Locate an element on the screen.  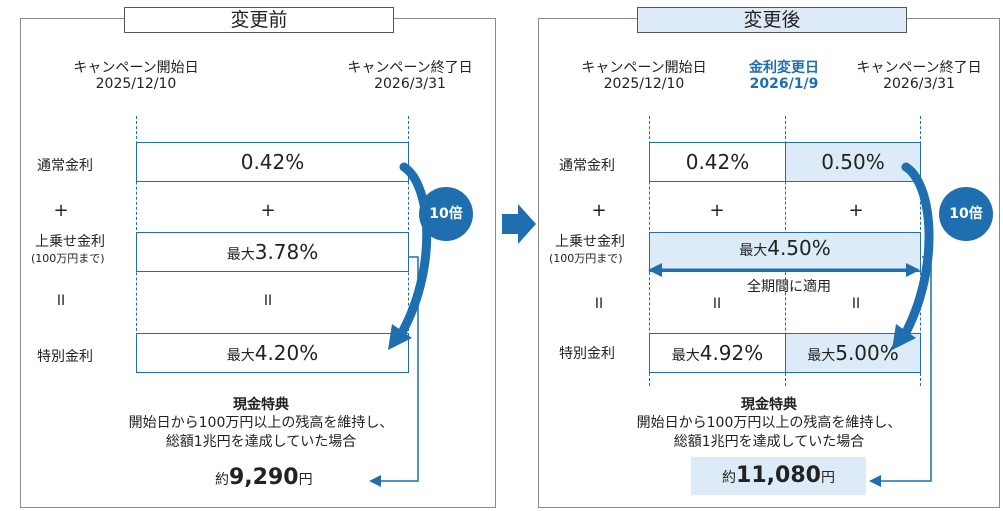
after-whole-period-label: 全期間に適用 is located at coordinates (789, 287).